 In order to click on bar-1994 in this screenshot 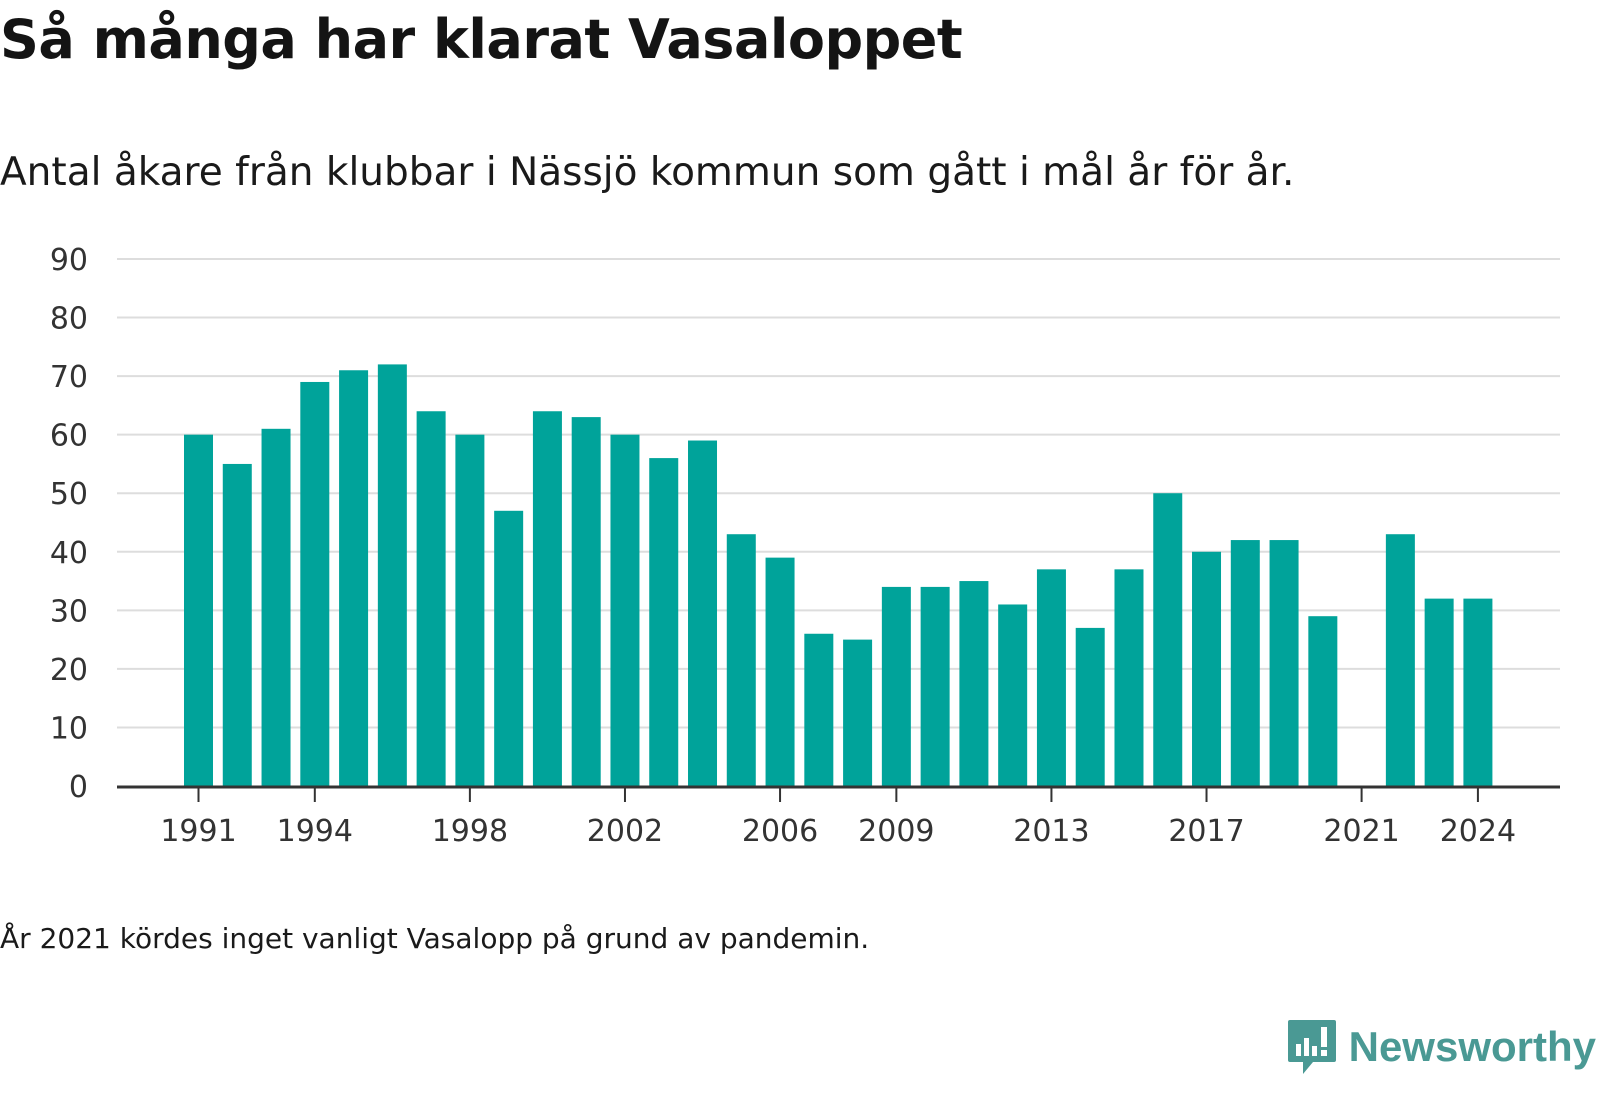, I will do `click(315, 583)`.